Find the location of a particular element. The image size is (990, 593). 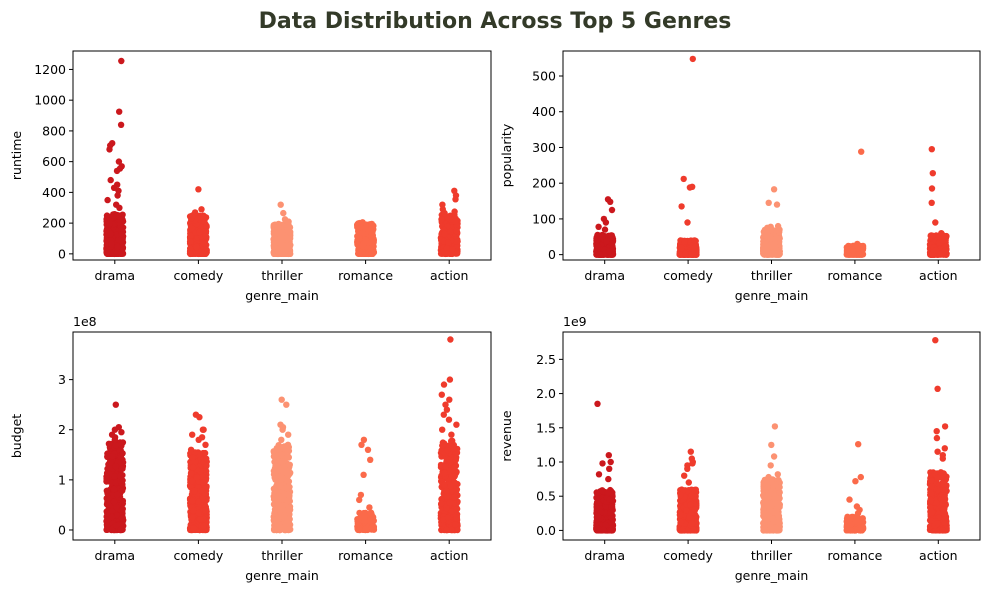

y-tick-label: 600 is located at coordinates (54, 161).